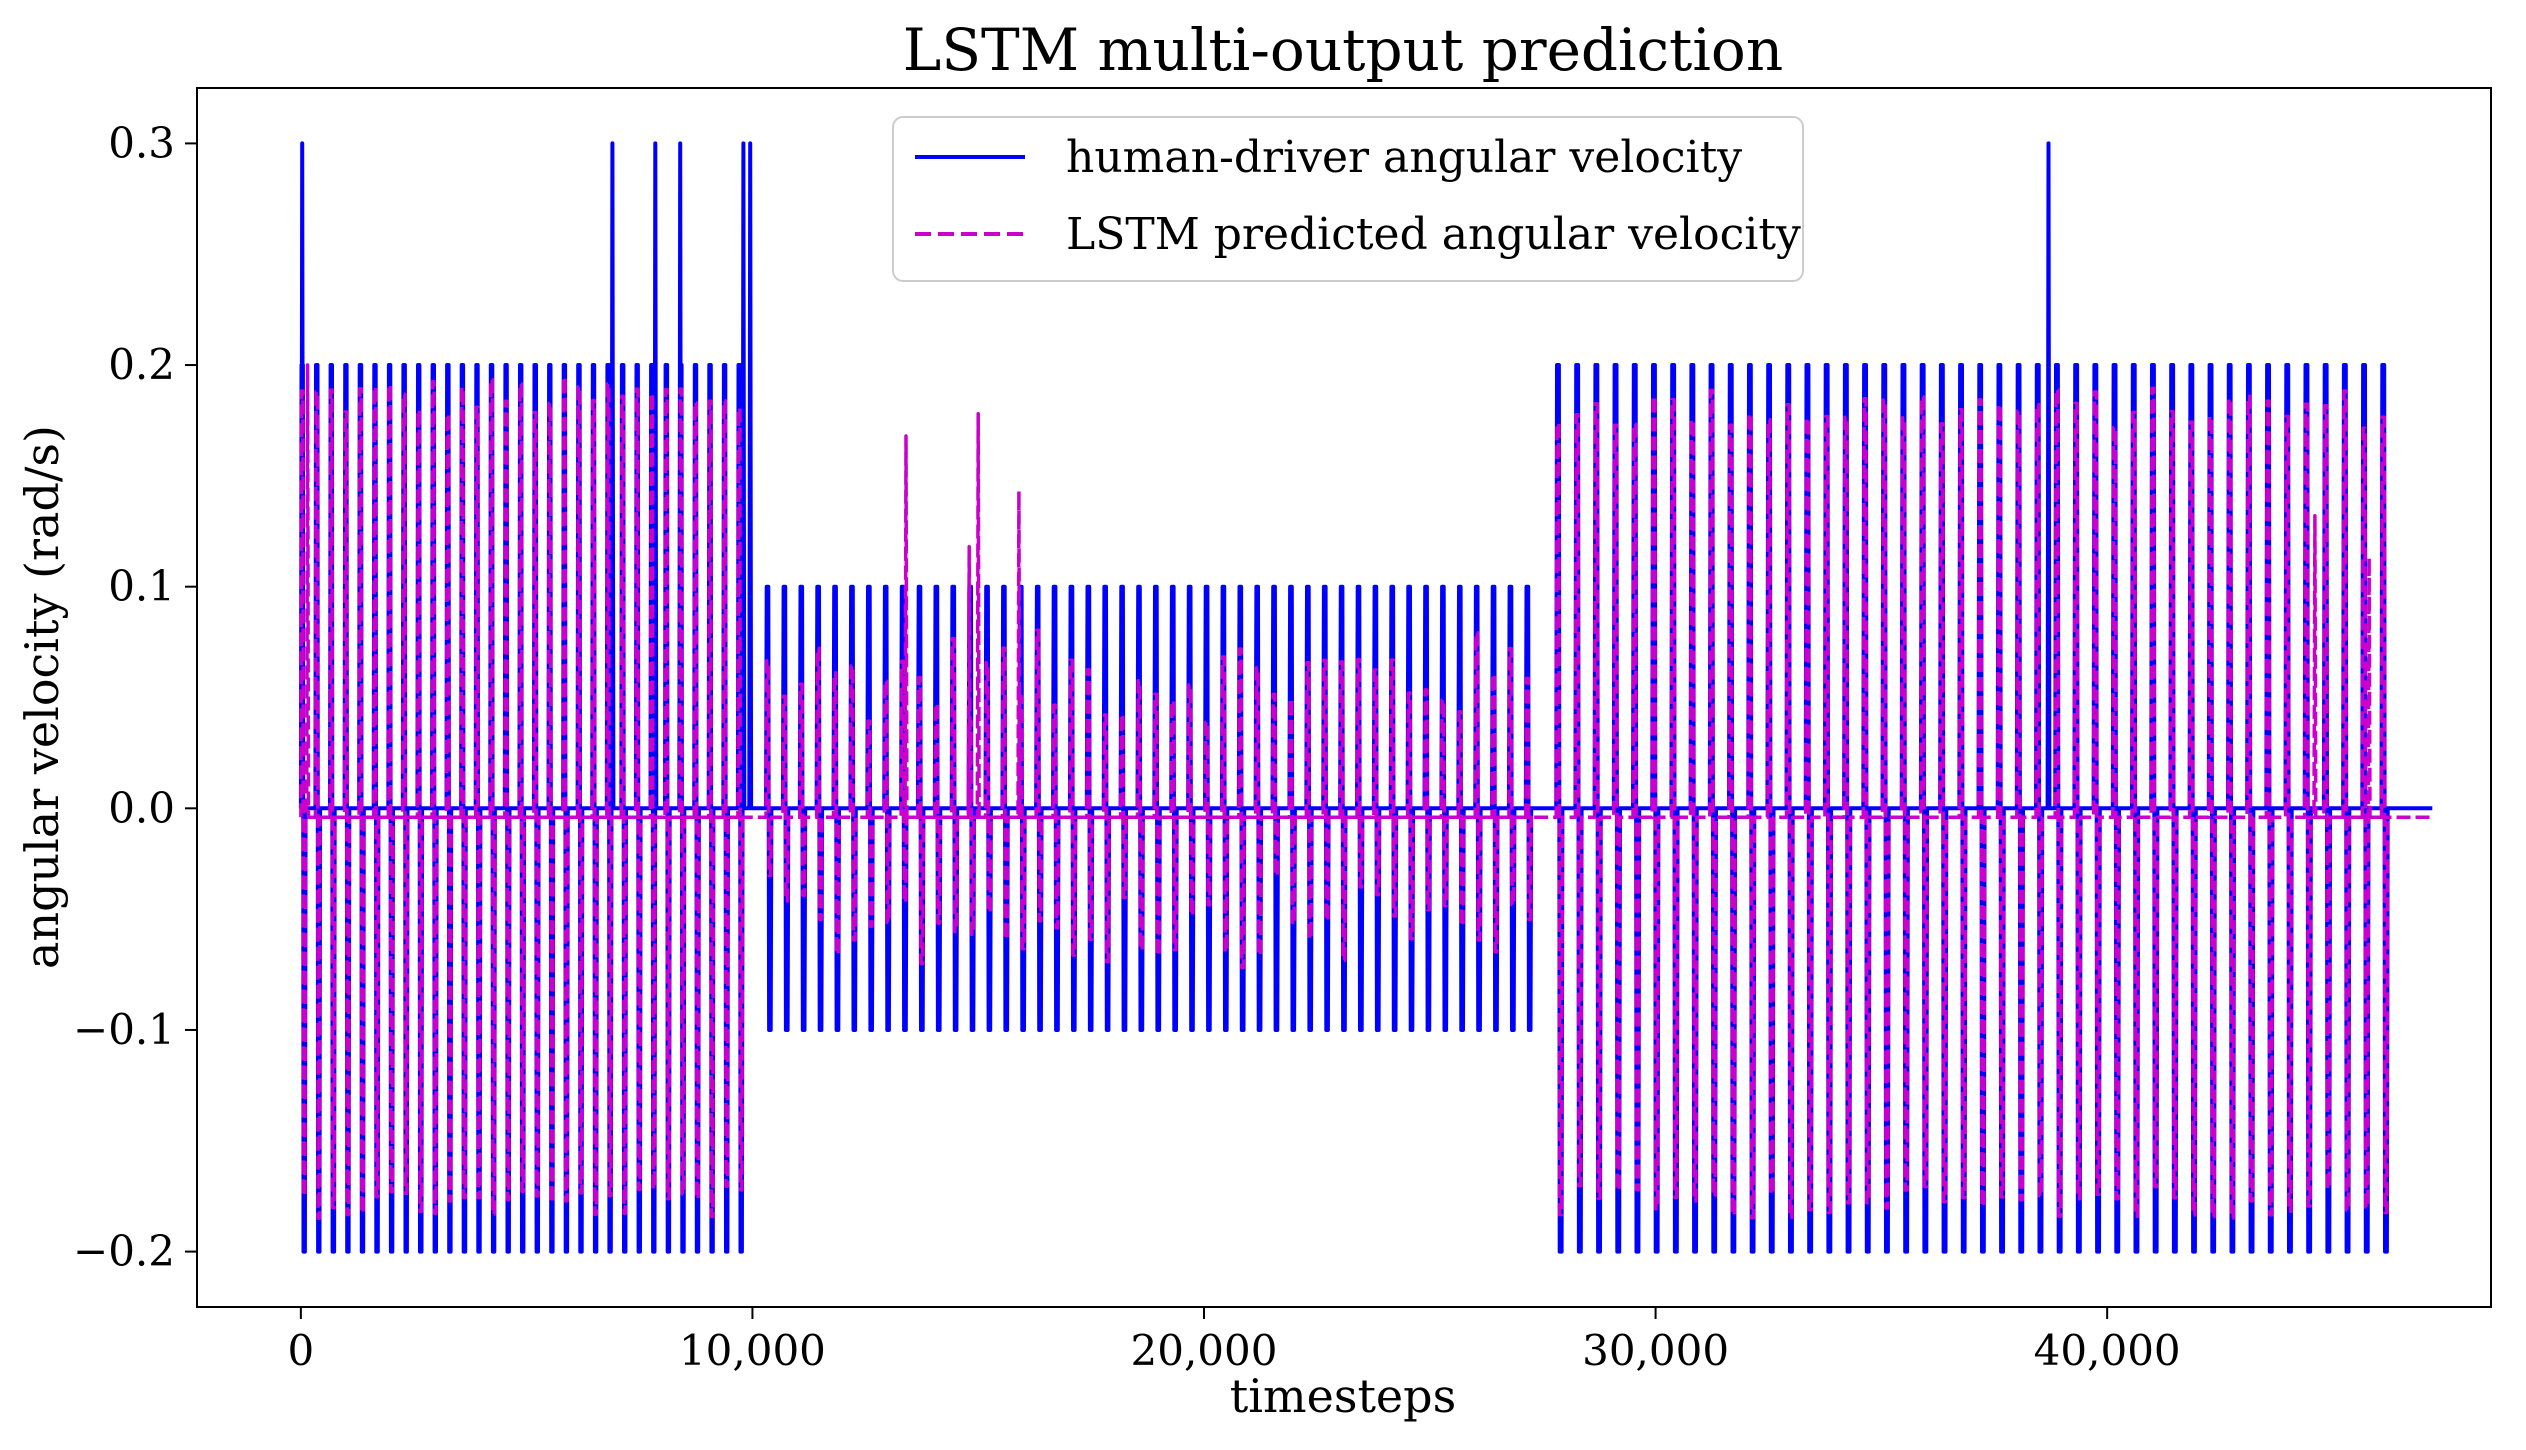 This screenshot has width=2526, height=1450. I want to click on x-tick-label: 0, so click(300, 1350).